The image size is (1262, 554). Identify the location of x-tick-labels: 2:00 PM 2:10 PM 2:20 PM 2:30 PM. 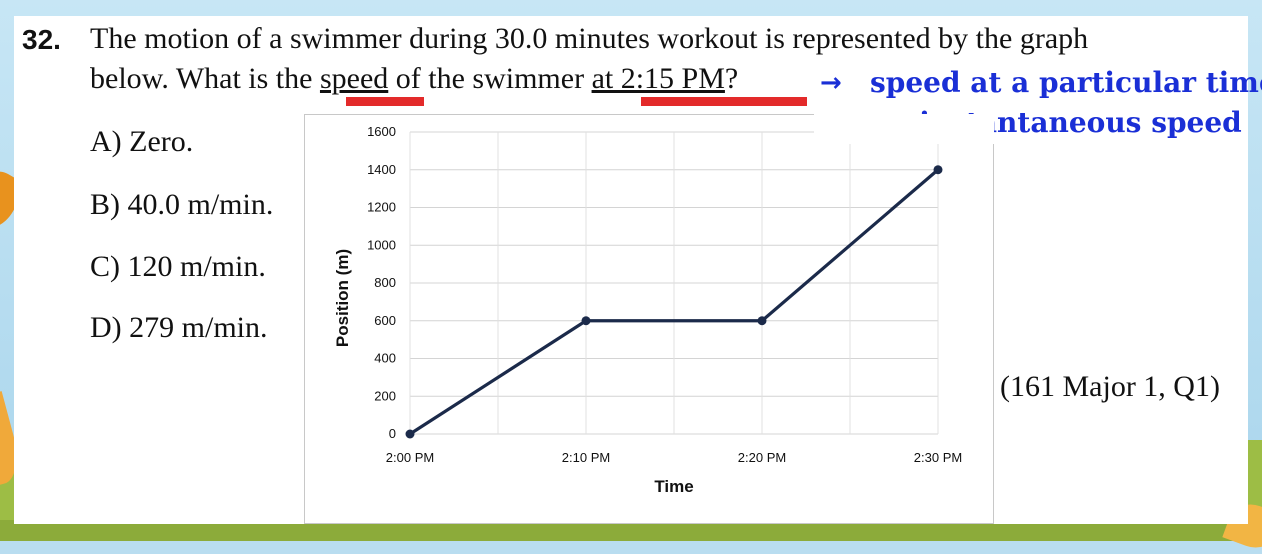
(674, 457).